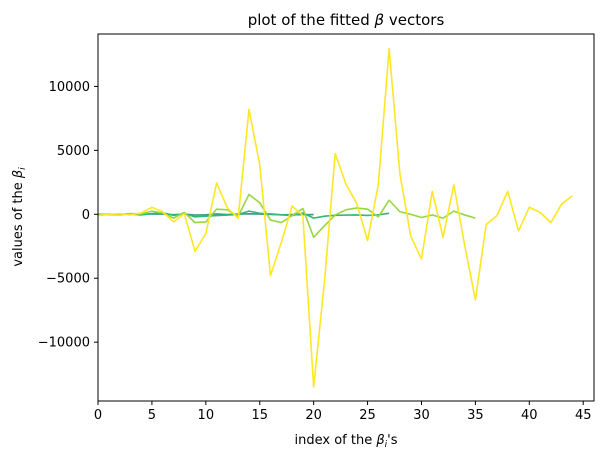  What do you see at coordinates (367, 415) in the screenshot?
I see `x-tick-label: 25` at bounding box center [367, 415].